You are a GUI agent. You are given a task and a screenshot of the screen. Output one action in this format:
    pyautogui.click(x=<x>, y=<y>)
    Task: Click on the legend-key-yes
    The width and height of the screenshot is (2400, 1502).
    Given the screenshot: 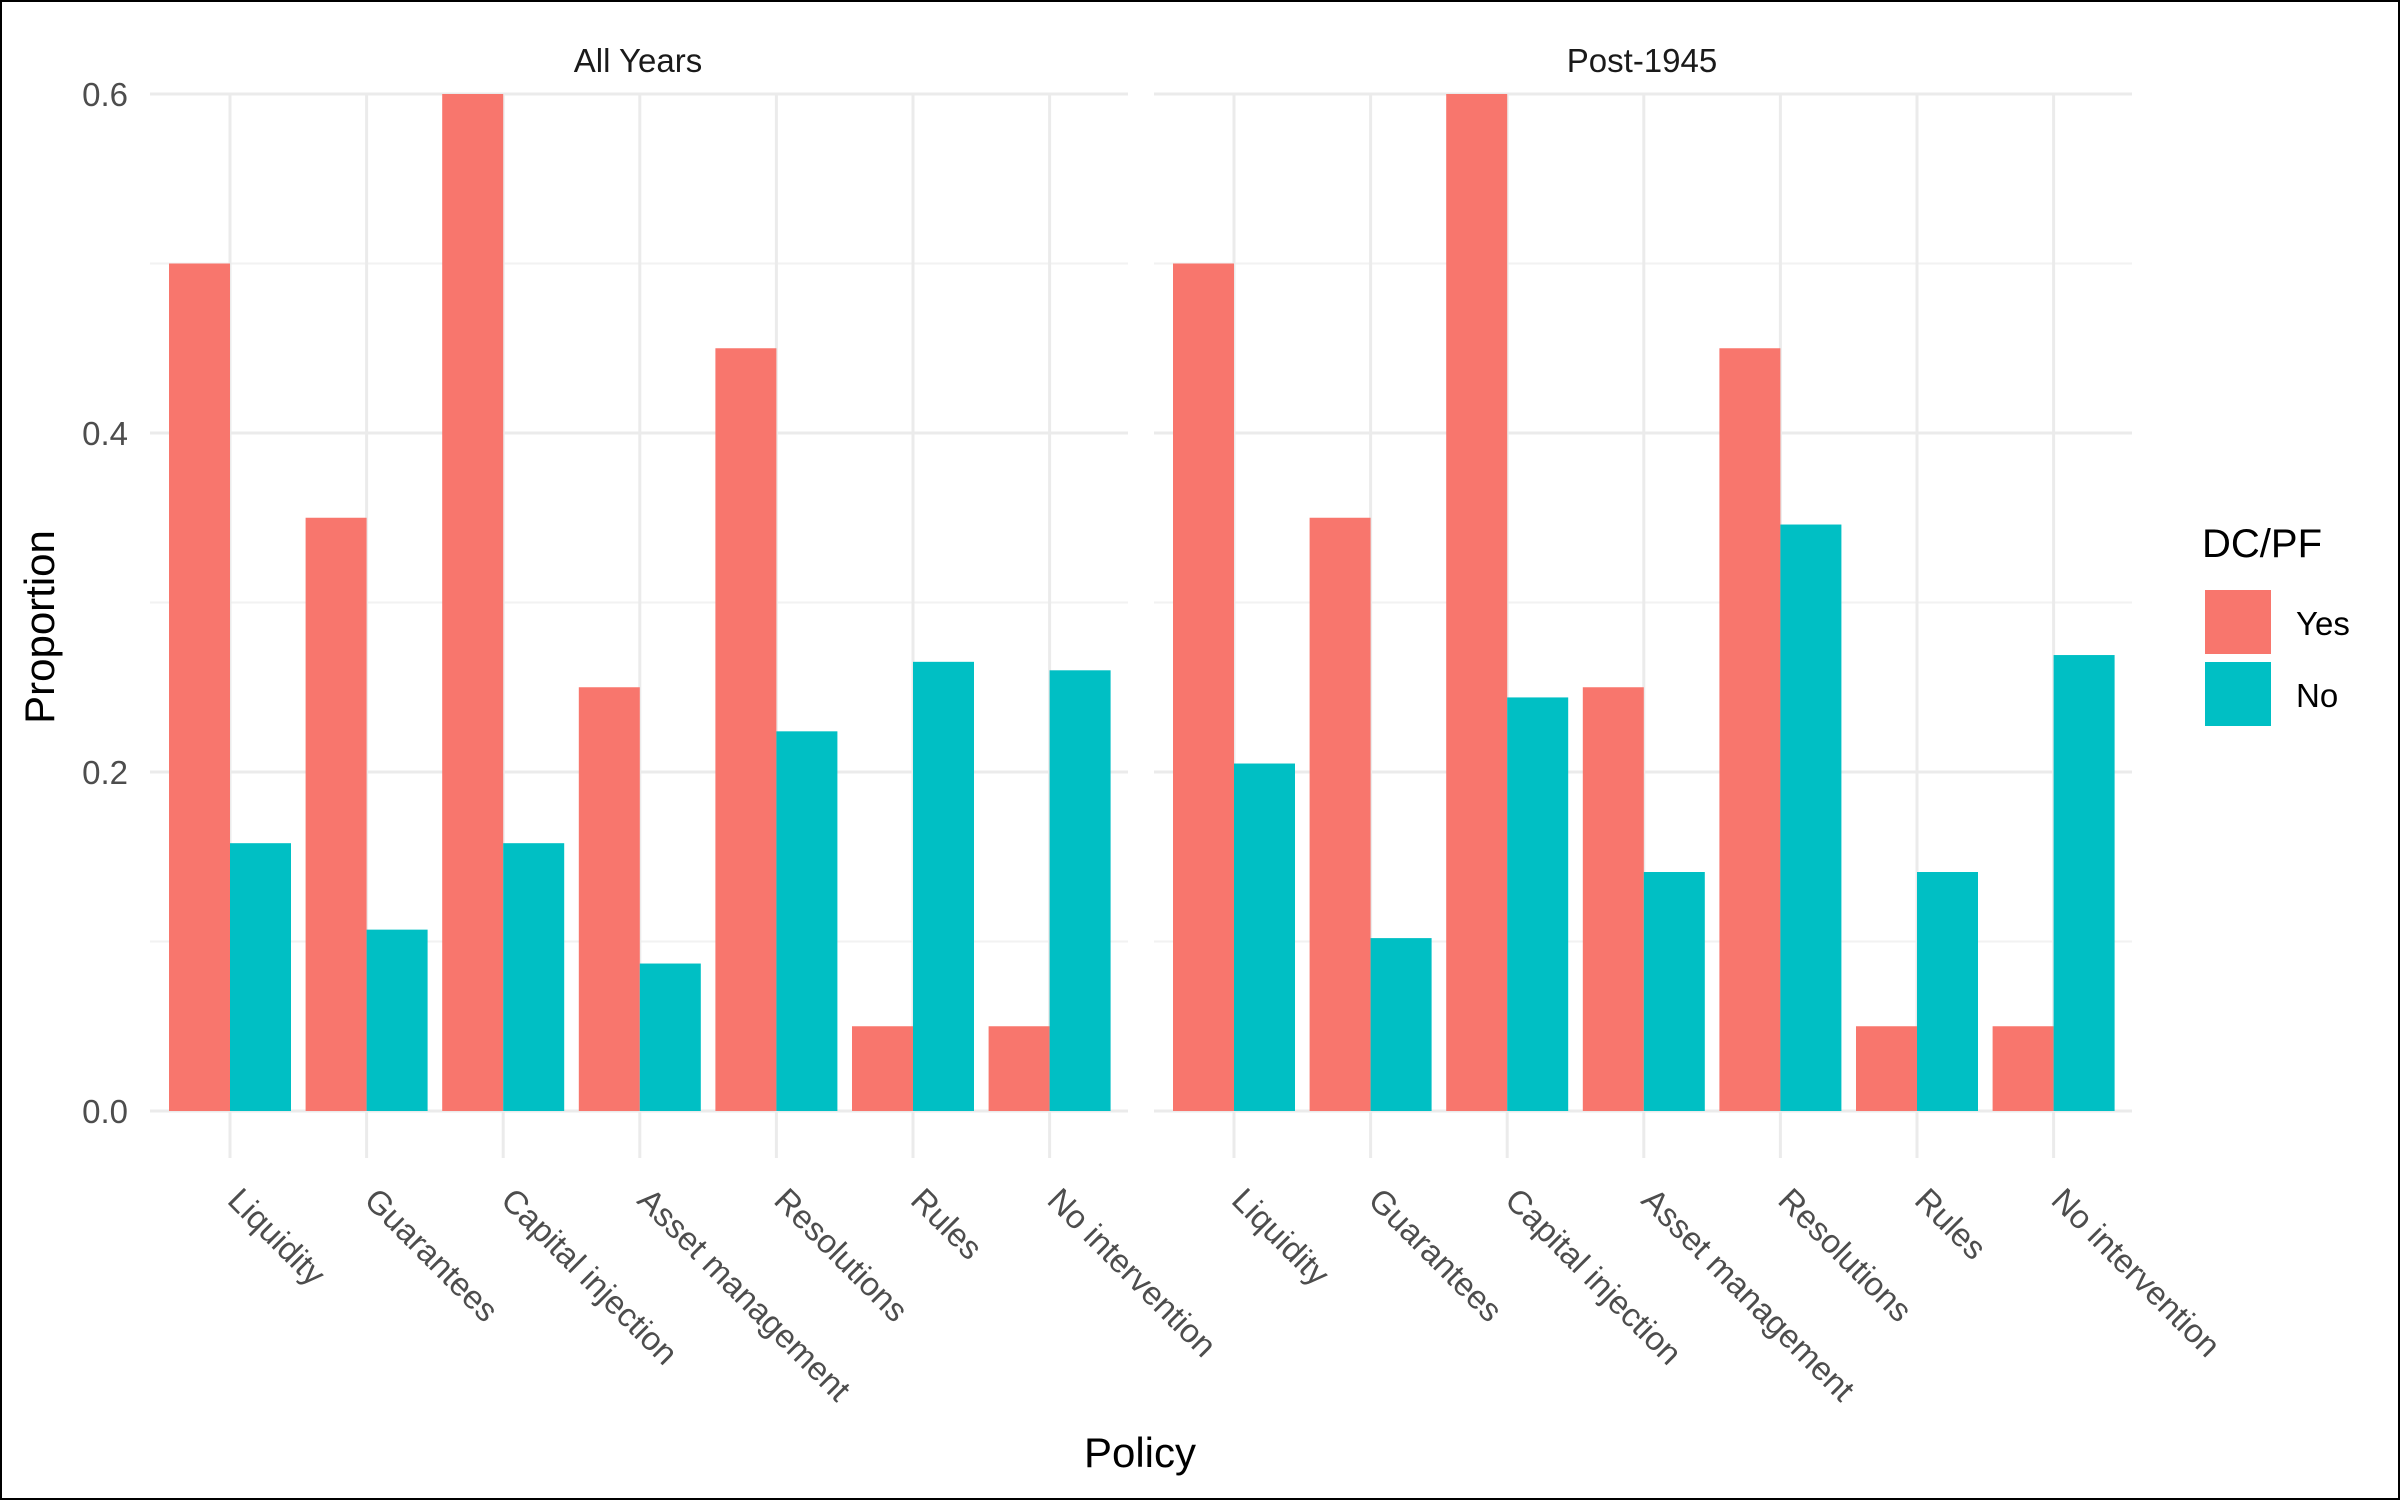 What is the action you would take?
    pyautogui.click(x=2238, y=622)
    